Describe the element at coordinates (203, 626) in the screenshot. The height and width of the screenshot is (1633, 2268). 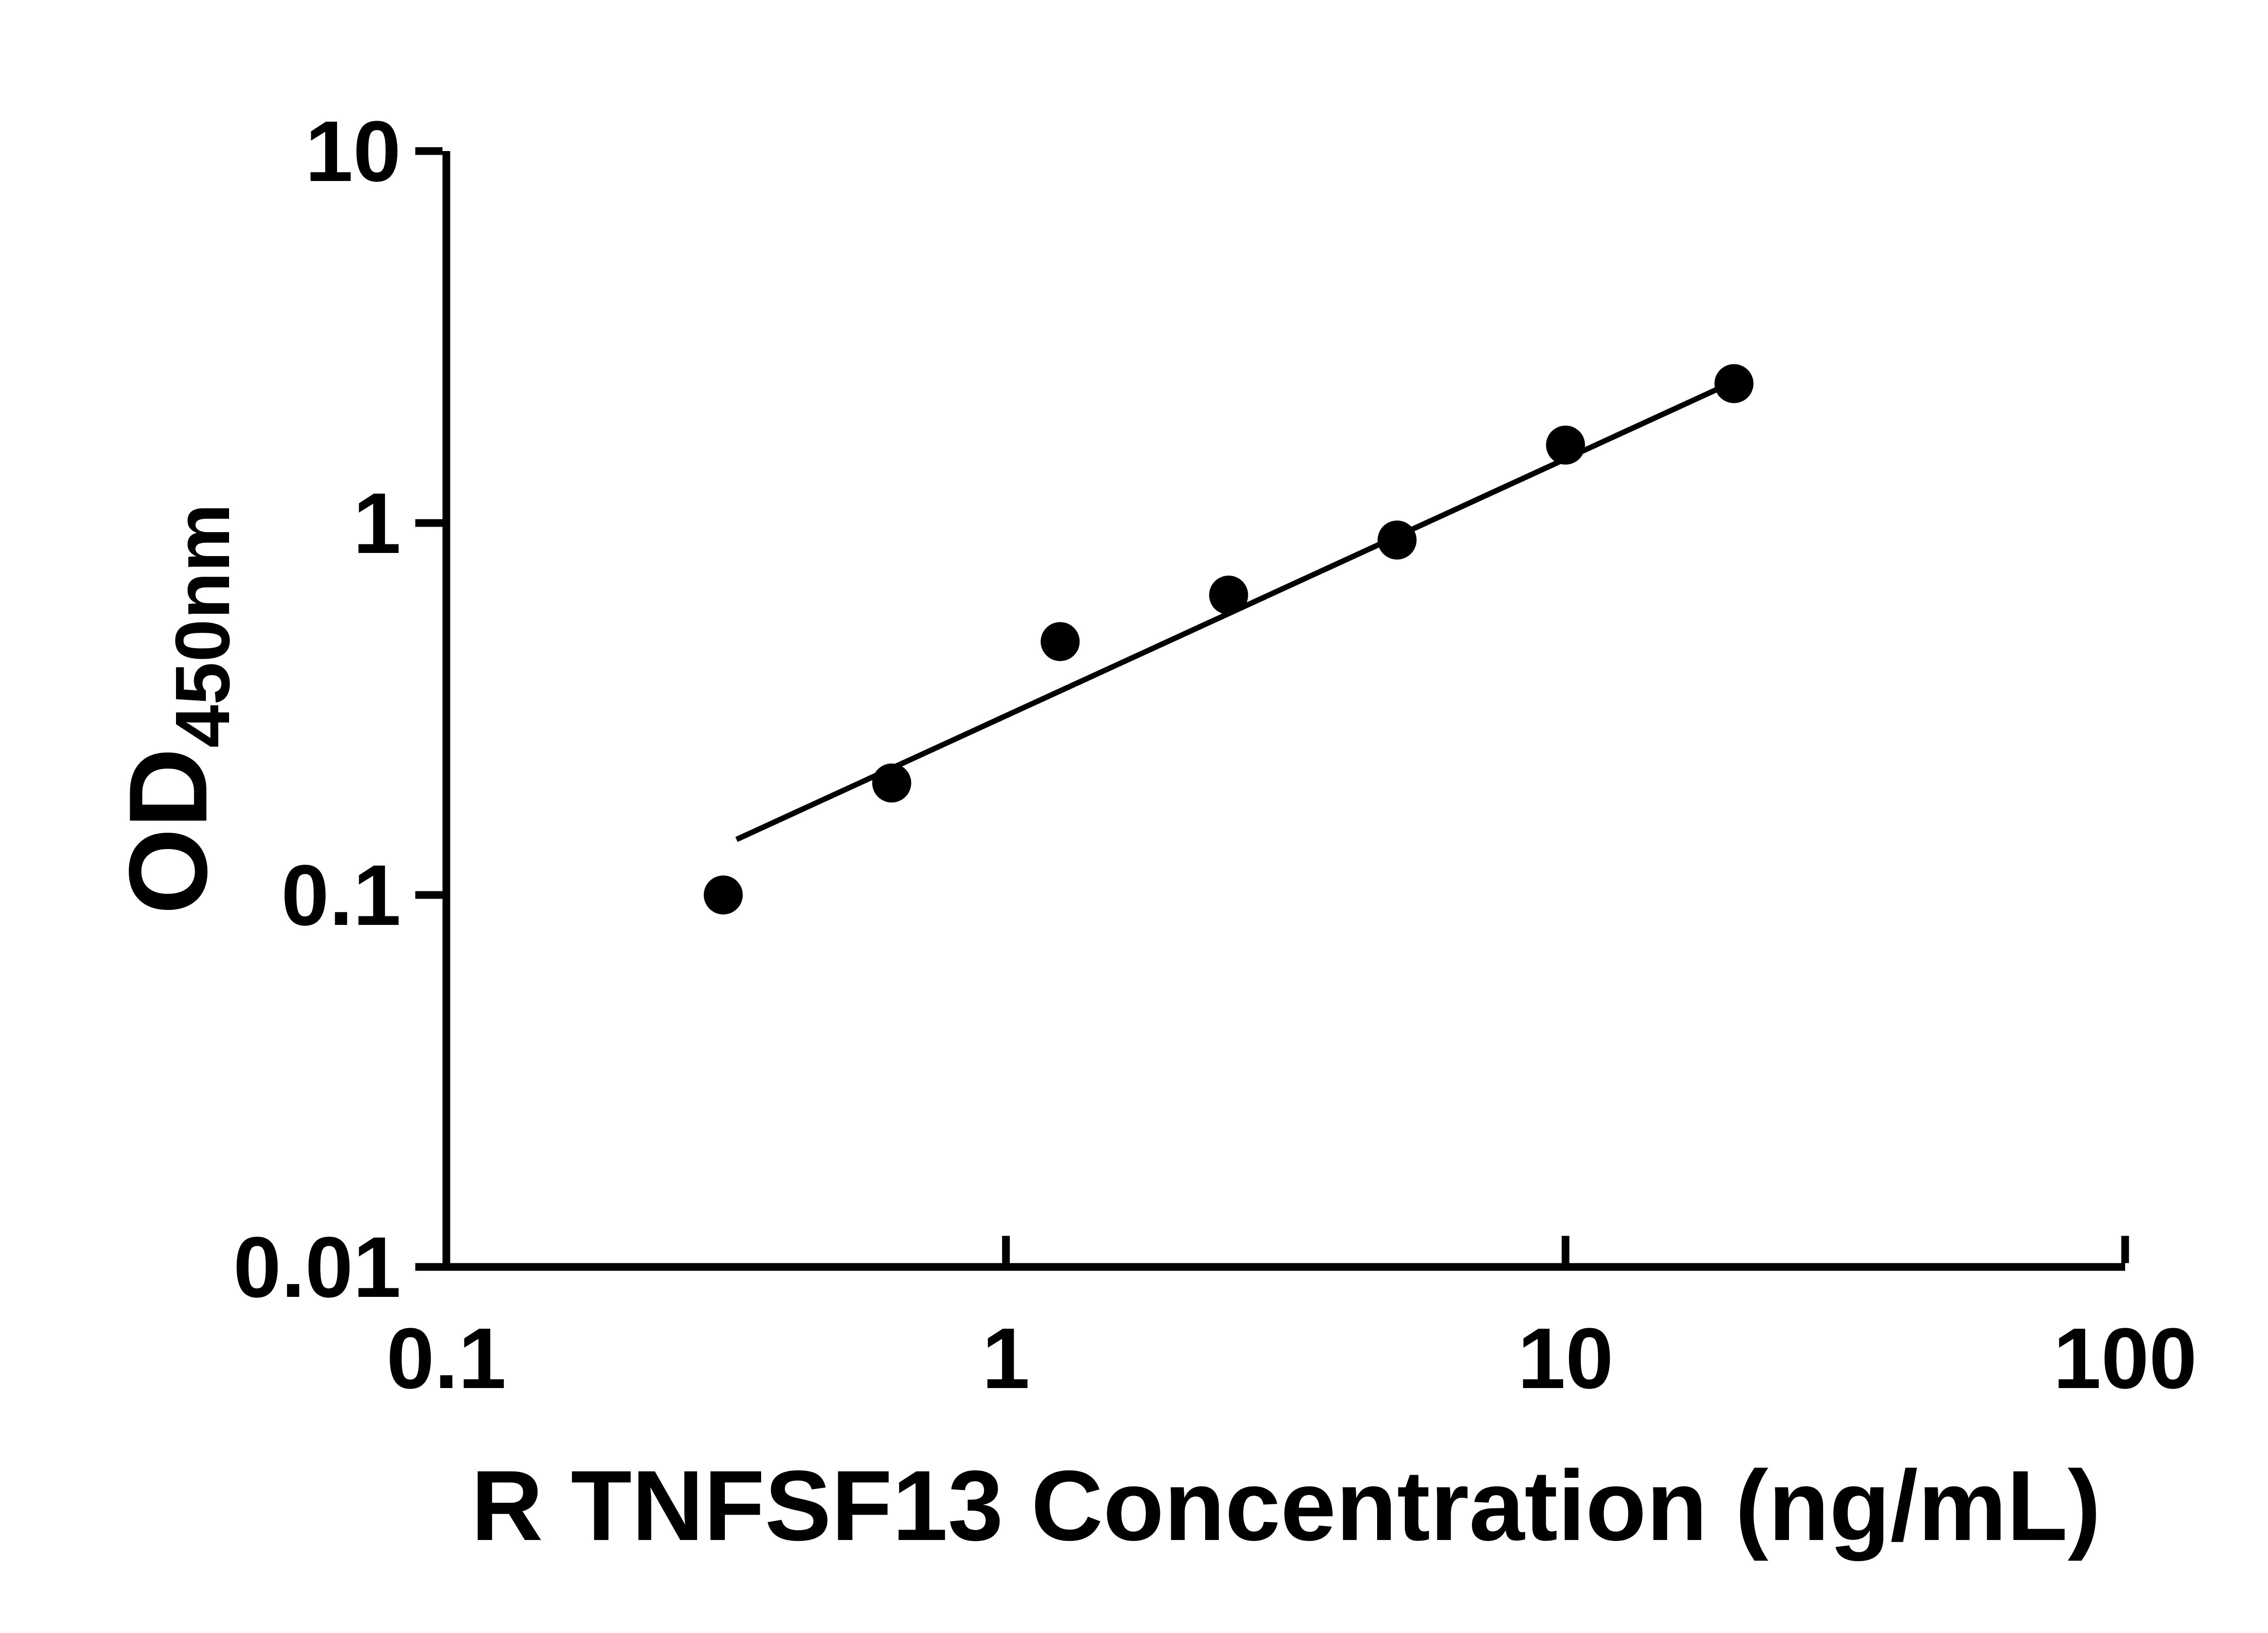
I see `y-axis-title-subscript: 450nm` at that location.